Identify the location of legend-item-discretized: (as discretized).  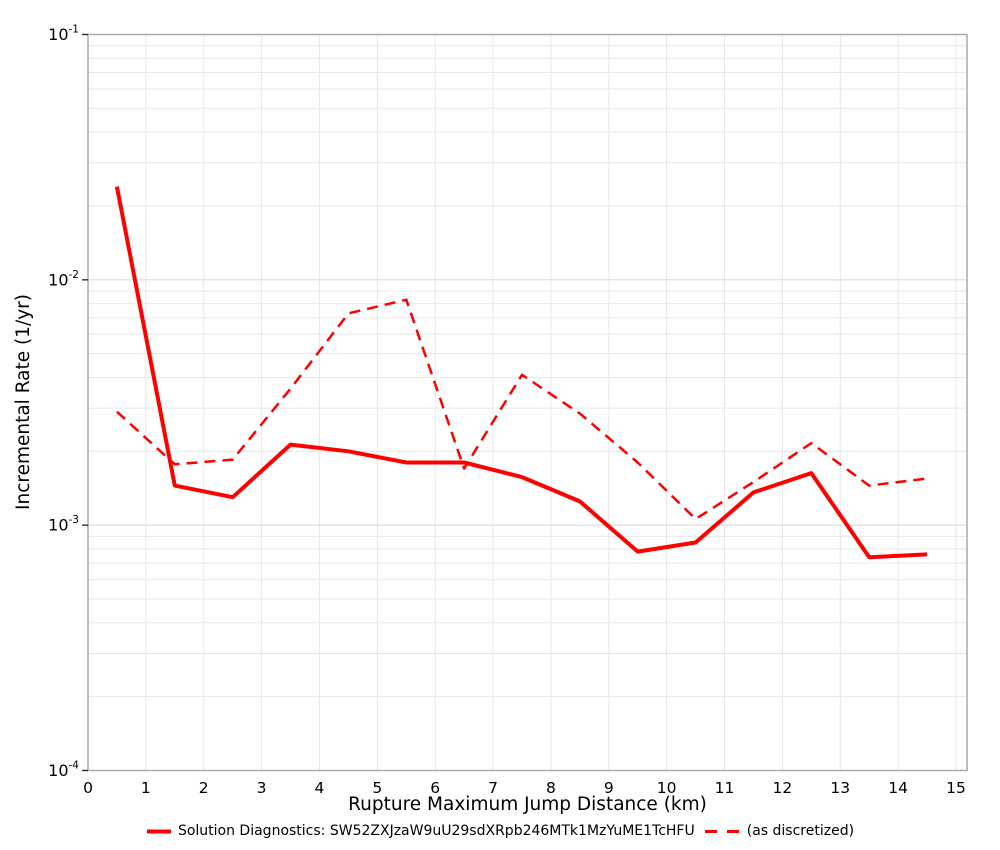
(778, 831).